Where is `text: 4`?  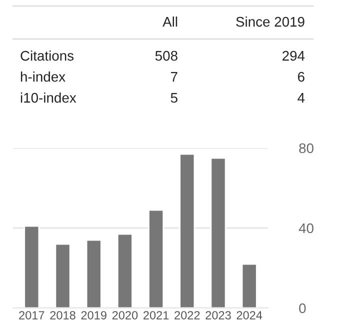
text: 4 is located at coordinates (301, 98).